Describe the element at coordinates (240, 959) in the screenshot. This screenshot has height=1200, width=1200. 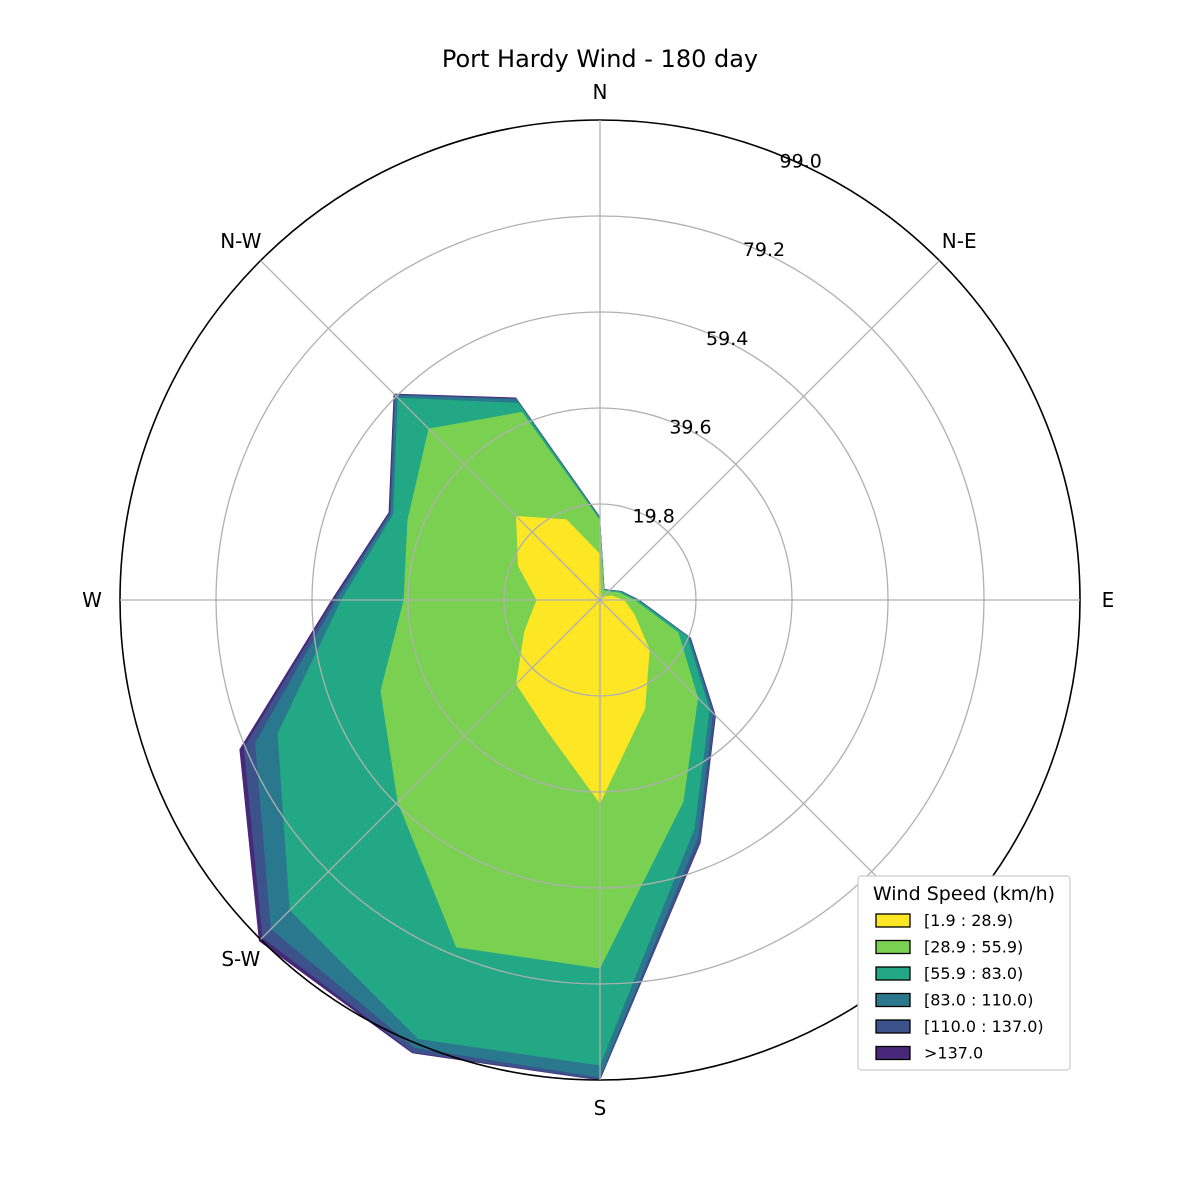
I see `direction-label: S-W` at that location.